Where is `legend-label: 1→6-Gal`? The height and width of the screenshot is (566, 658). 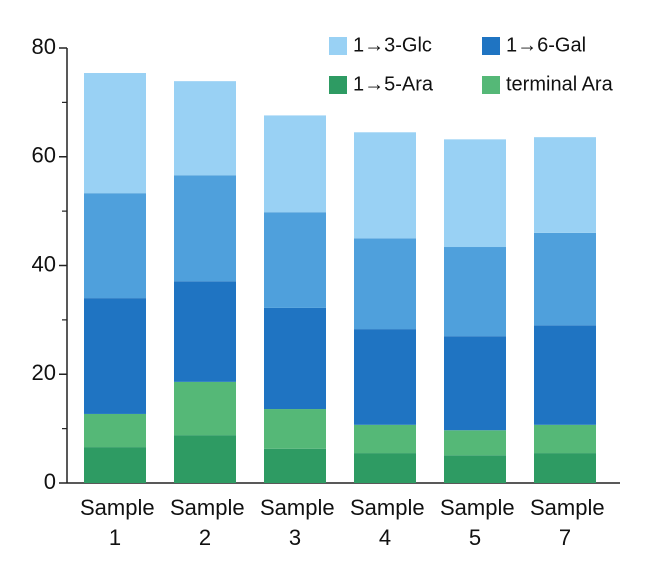
legend-label: 1→6-Gal is located at coordinates (546, 45).